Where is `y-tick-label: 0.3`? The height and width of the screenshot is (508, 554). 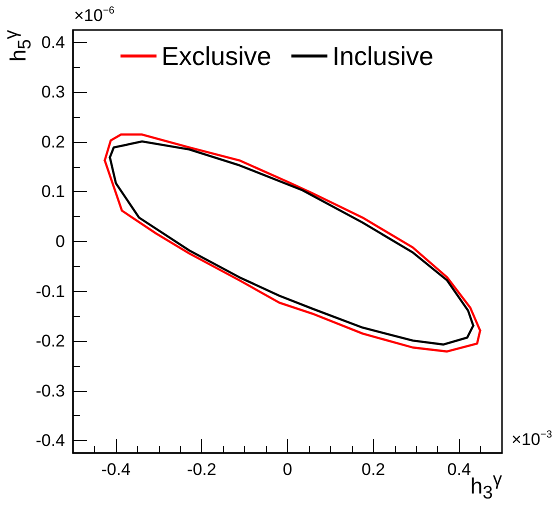
y-tick-label: 0.3 is located at coordinates (53, 92).